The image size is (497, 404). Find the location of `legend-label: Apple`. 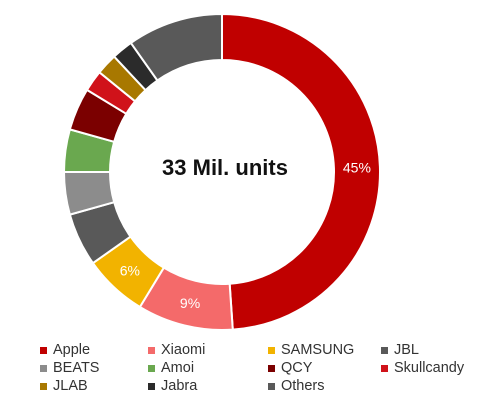

legend-label: Apple is located at coordinates (72, 350).